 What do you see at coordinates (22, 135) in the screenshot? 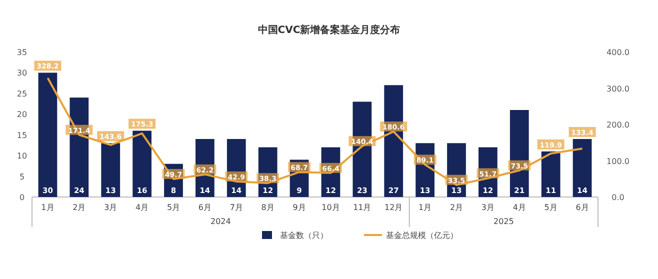
I see `y-tick-label: 15` at bounding box center [22, 135].